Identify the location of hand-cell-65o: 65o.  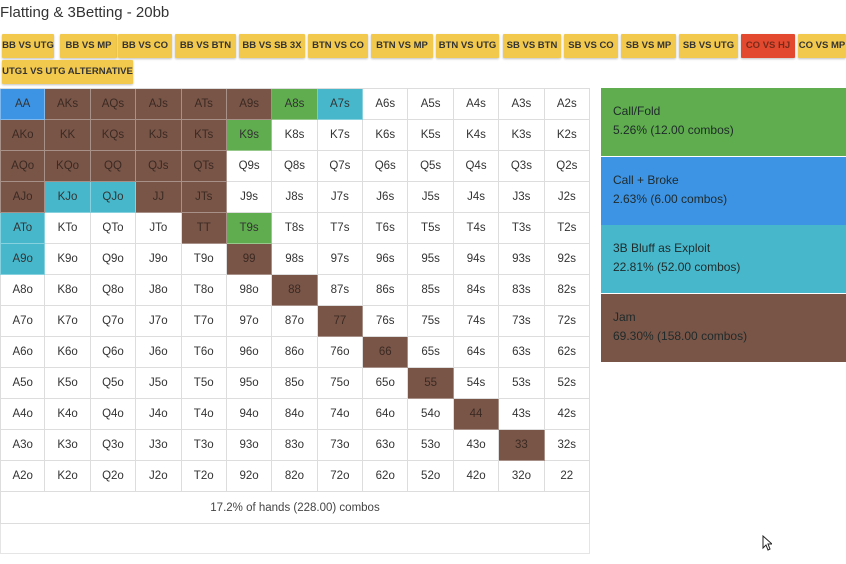
(386, 383).